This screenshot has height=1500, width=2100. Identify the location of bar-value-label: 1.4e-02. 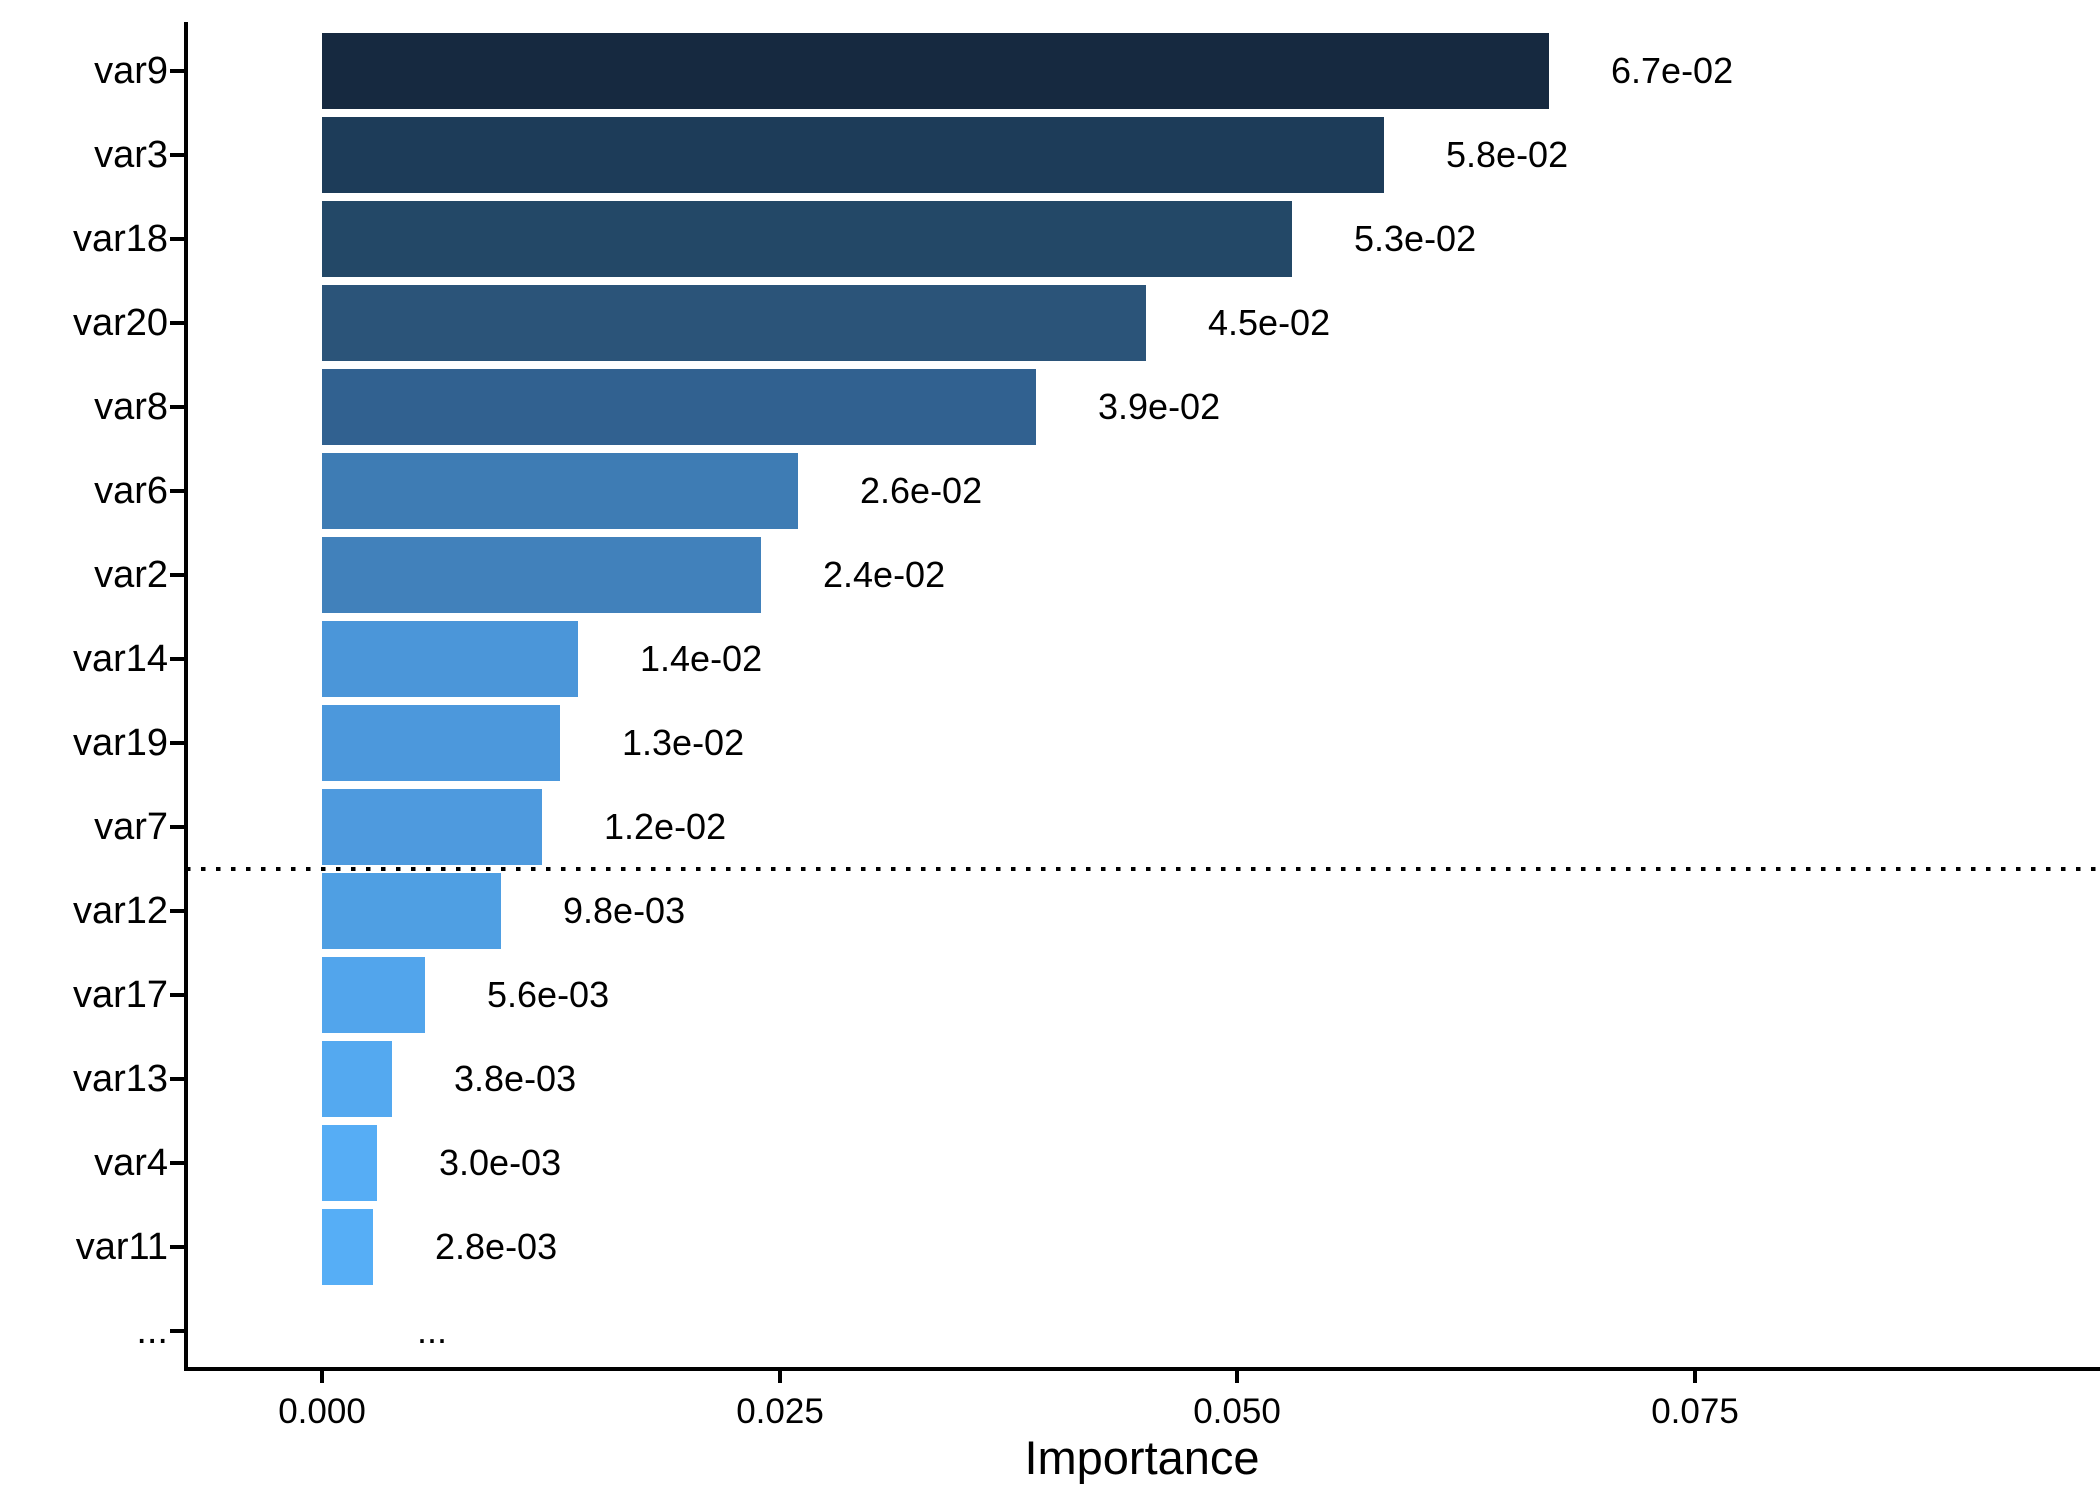
(701, 658).